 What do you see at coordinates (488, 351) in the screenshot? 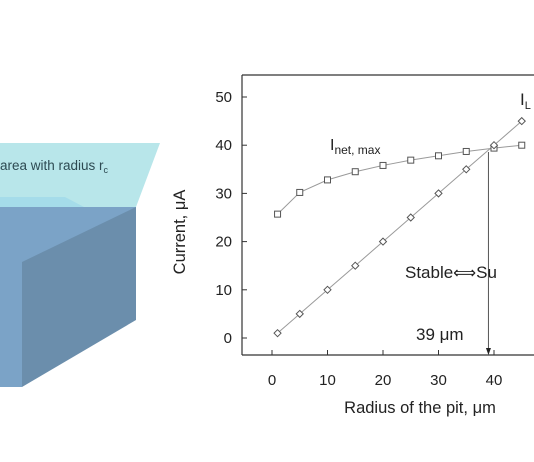
I see `crossing-arrow-head` at bounding box center [488, 351].